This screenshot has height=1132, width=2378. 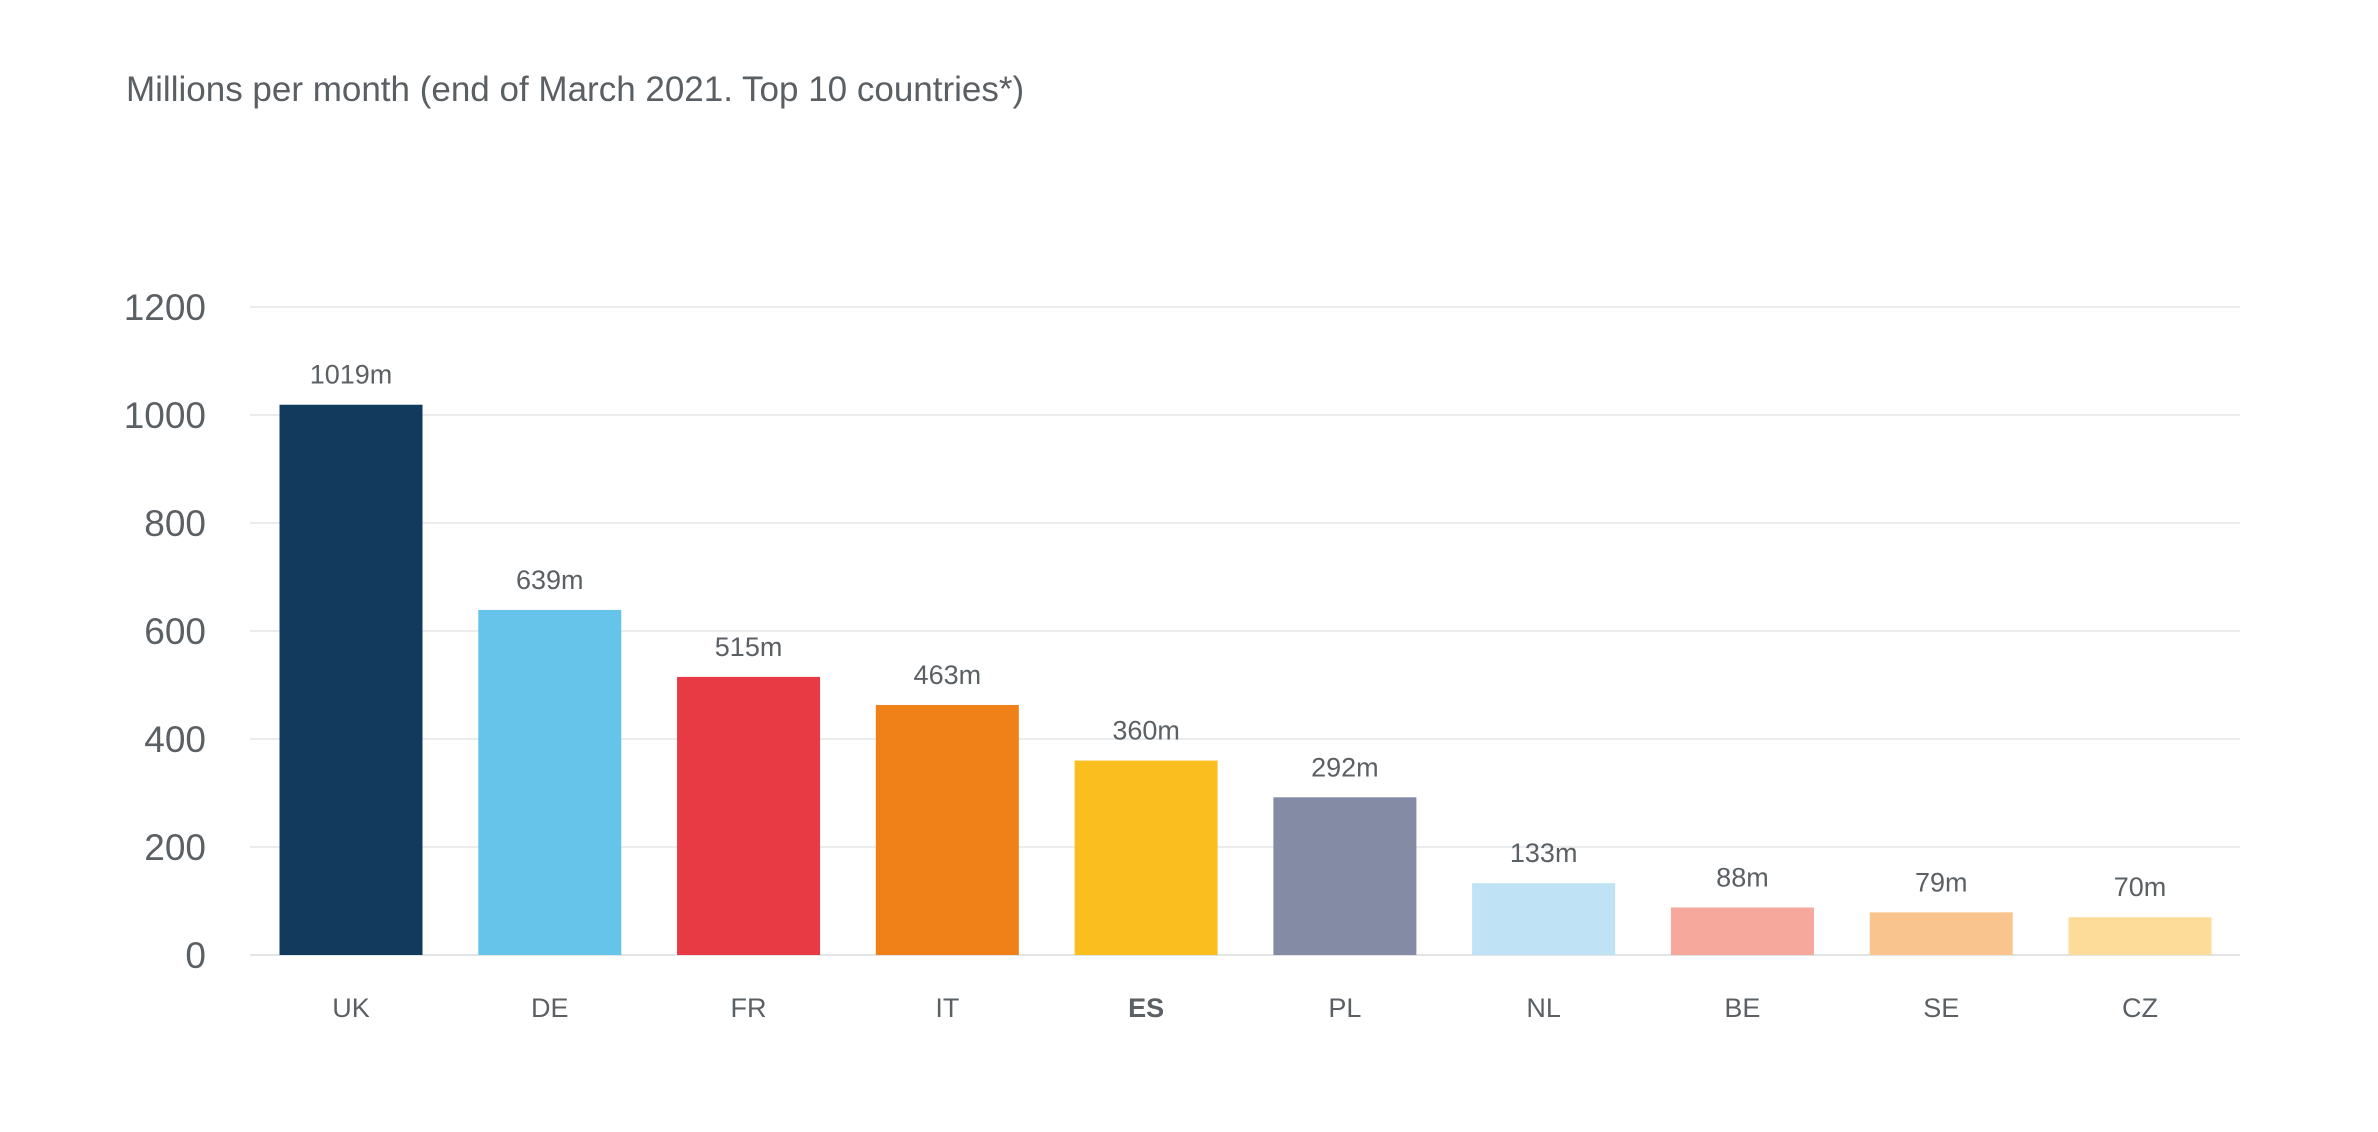 What do you see at coordinates (1146, 1008) in the screenshot?
I see `x-tick-label-es: ES` at bounding box center [1146, 1008].